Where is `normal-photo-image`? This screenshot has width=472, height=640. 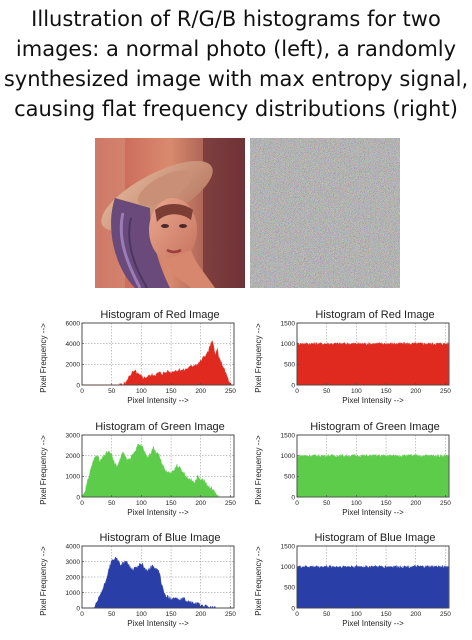
normal-photo-image is located at coordinates (170, 213).